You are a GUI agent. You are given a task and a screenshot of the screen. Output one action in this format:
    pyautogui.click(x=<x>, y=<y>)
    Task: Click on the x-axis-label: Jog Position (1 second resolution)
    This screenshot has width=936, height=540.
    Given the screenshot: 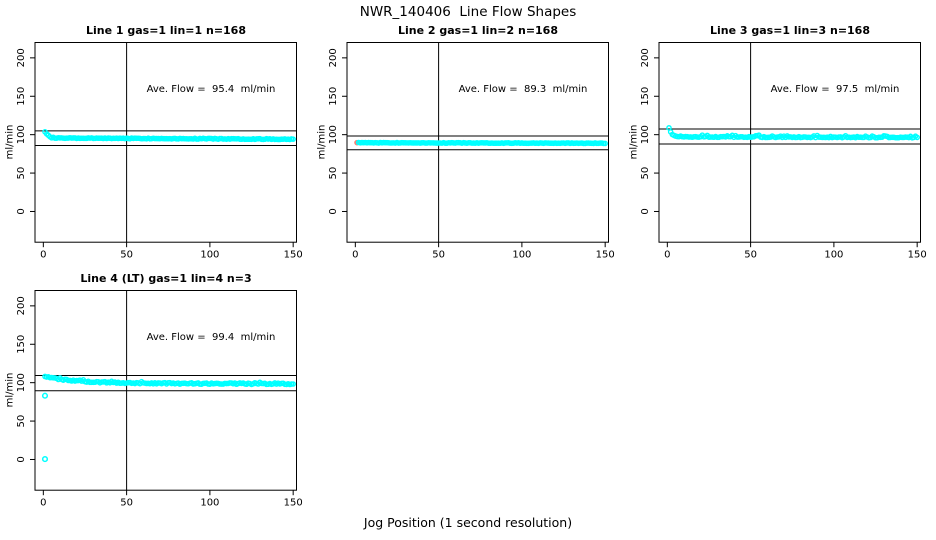 What is the action you would take?
    pyautogui.click(x=468, y=522)
    